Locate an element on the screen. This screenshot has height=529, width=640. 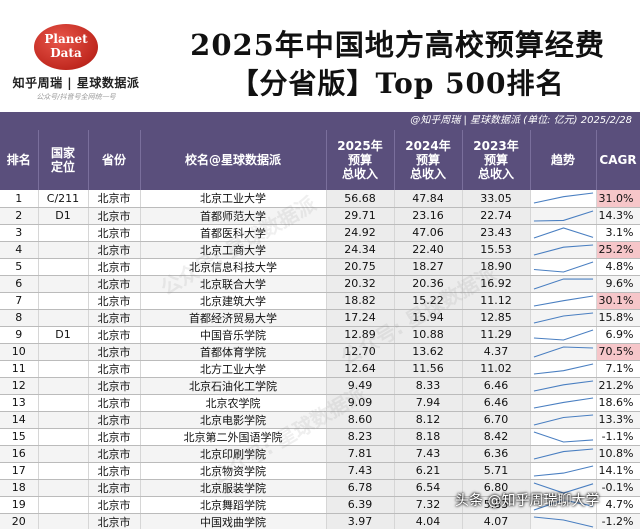
cell-rank: 12 is located at coordinates (19, 386).